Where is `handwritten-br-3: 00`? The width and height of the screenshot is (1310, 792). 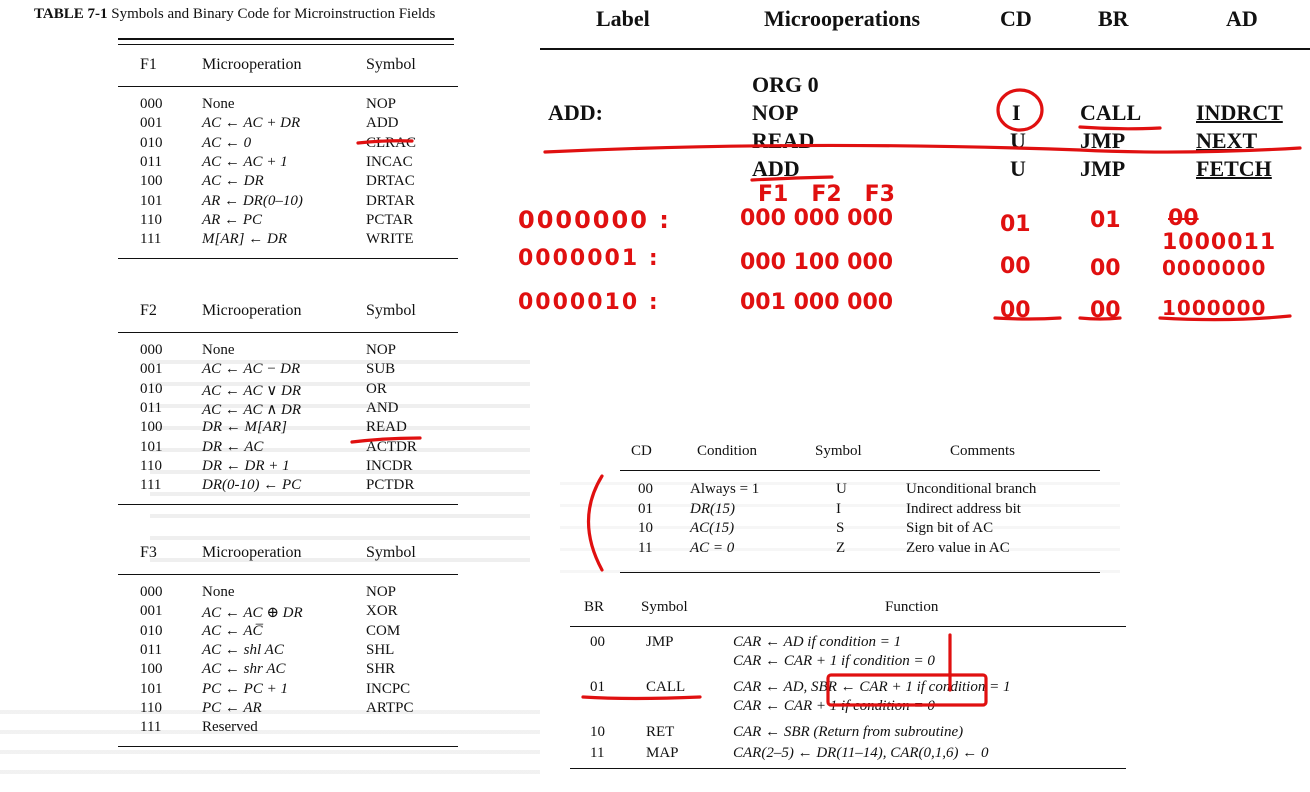
handwritten-br-3: 00 is located at coordinates (1105, 310).